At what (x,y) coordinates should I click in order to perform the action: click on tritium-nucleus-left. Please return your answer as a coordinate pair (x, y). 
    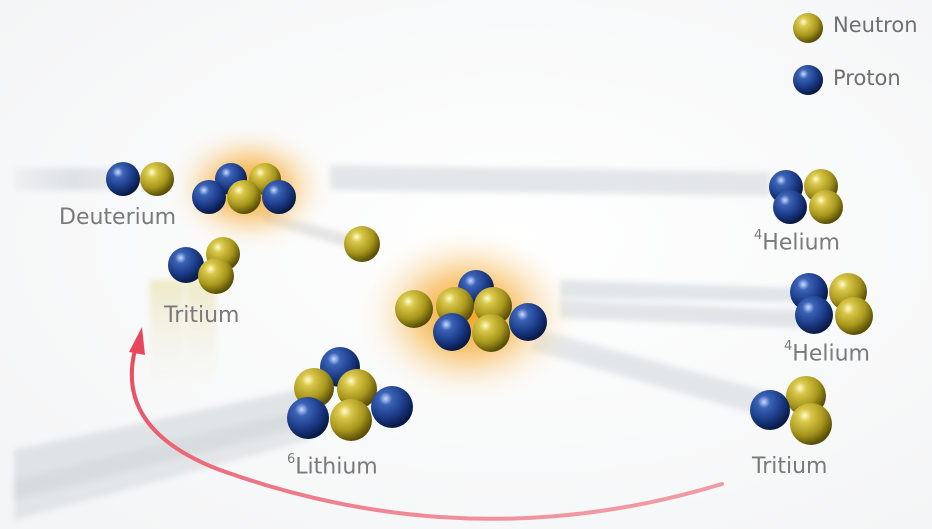
    Looking at the image, I should click on (204, 265).